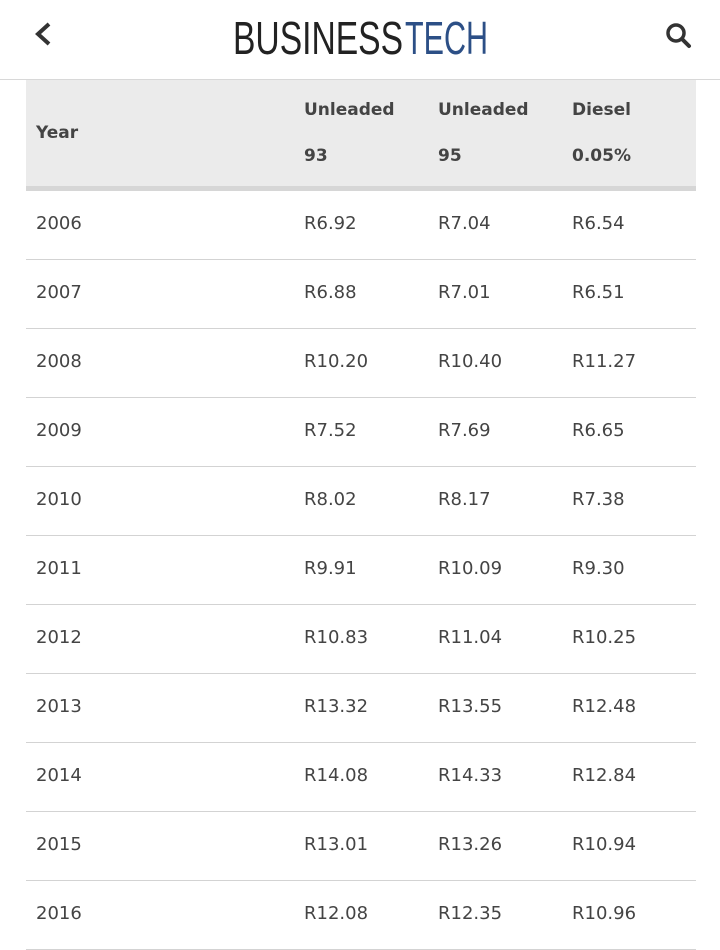 The width and height of the screenshot is (720, 950). Describe the element at coordinates (446, 38) in the screenshot. I see `logo-tech: TECH` at that location.